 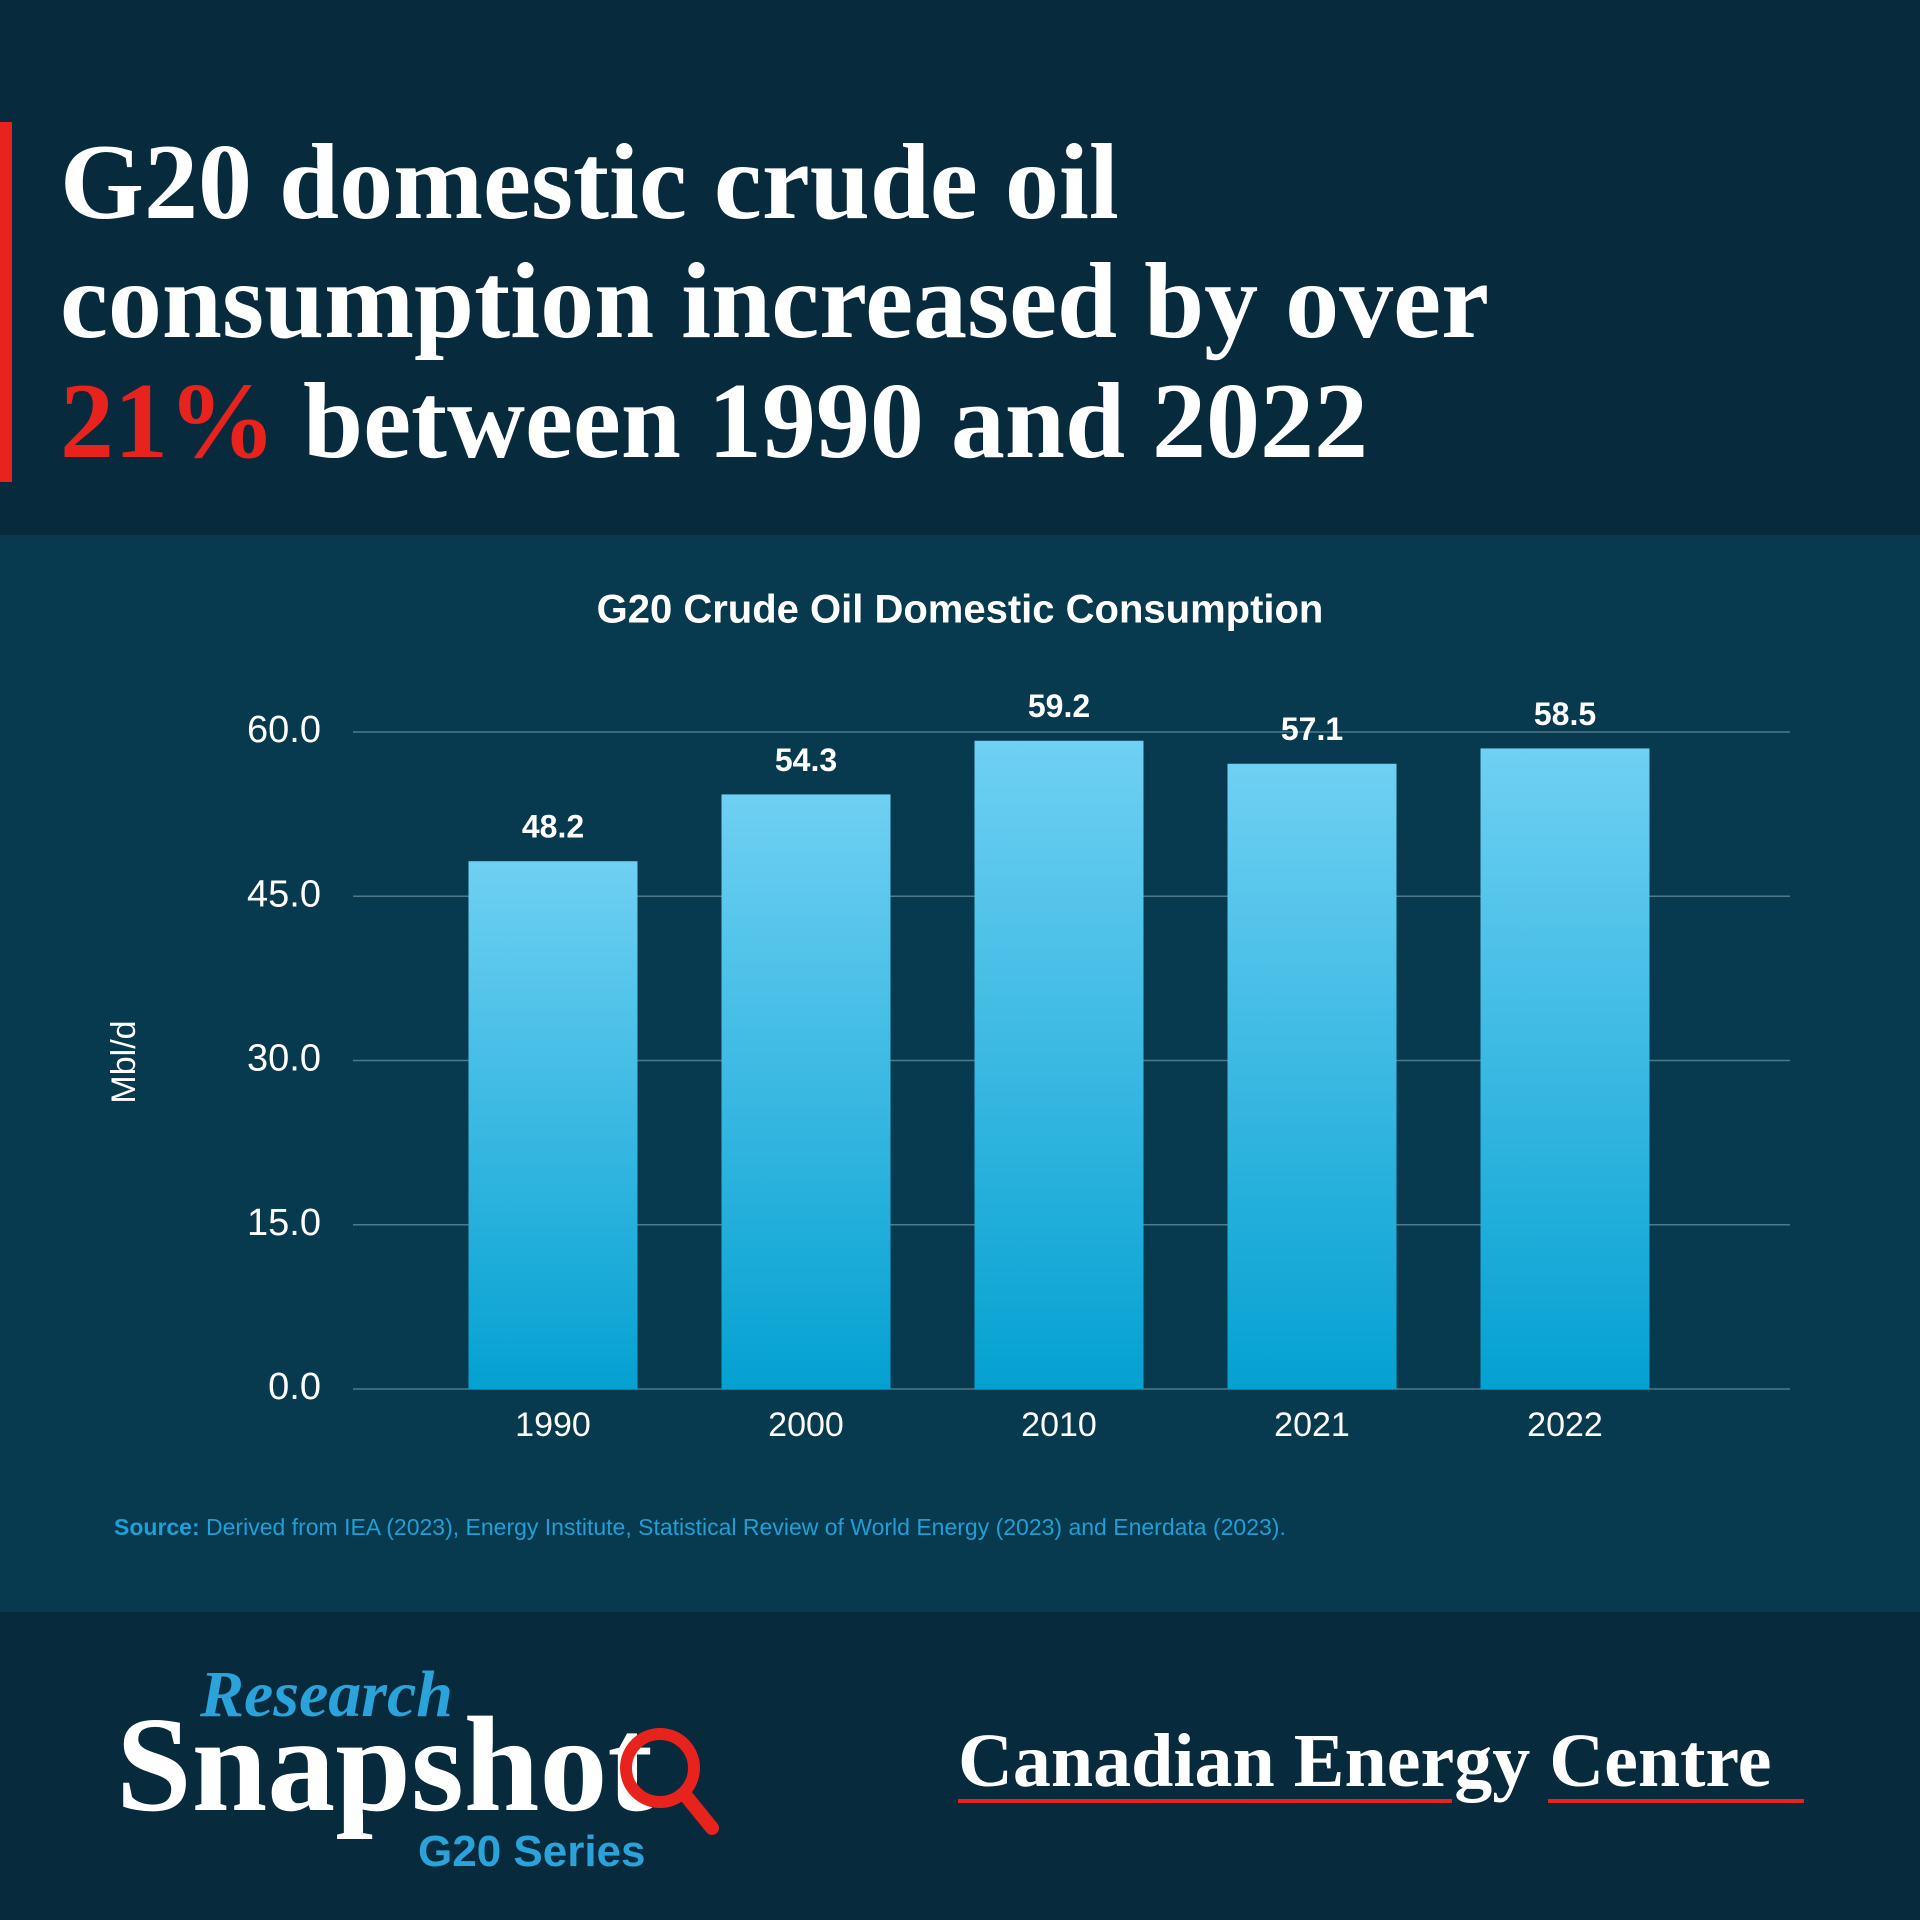 I want to click on chart-title: G20 Crude Oil Domestic Consumption, so click(x=960, y=610).